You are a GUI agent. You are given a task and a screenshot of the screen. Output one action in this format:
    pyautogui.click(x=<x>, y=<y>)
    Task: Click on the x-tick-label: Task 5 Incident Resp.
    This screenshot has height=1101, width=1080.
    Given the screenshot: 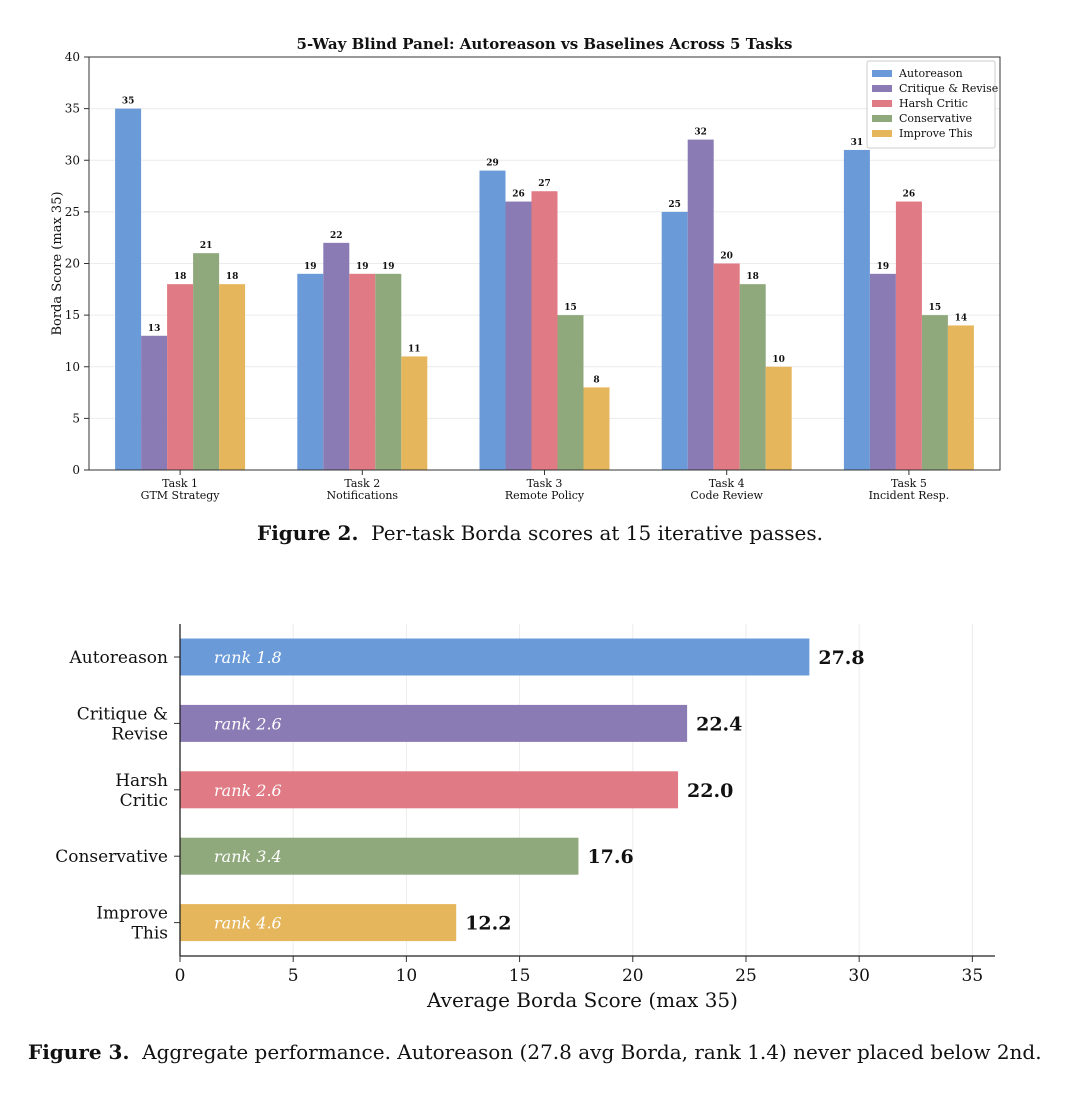 What is the action you would take?
    pyautogui.click(x=909, y=489)
    